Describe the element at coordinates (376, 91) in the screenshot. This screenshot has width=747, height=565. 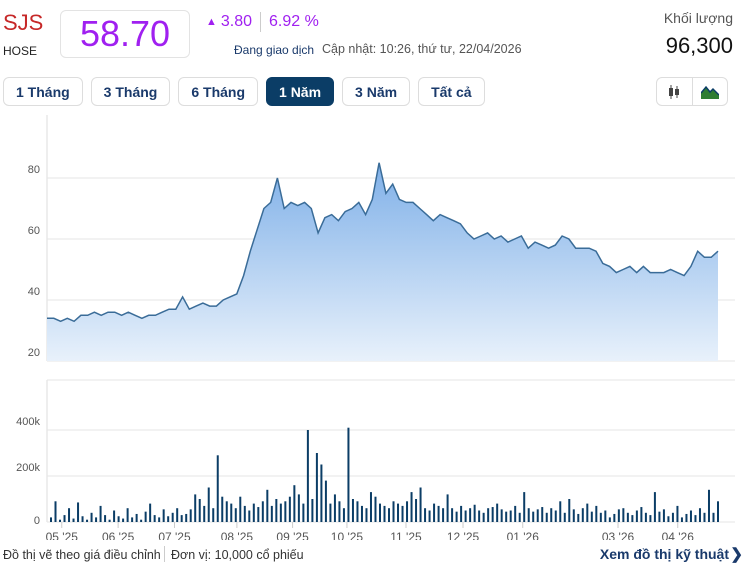
I see `tab-3-years: 3 Năm` at that location.